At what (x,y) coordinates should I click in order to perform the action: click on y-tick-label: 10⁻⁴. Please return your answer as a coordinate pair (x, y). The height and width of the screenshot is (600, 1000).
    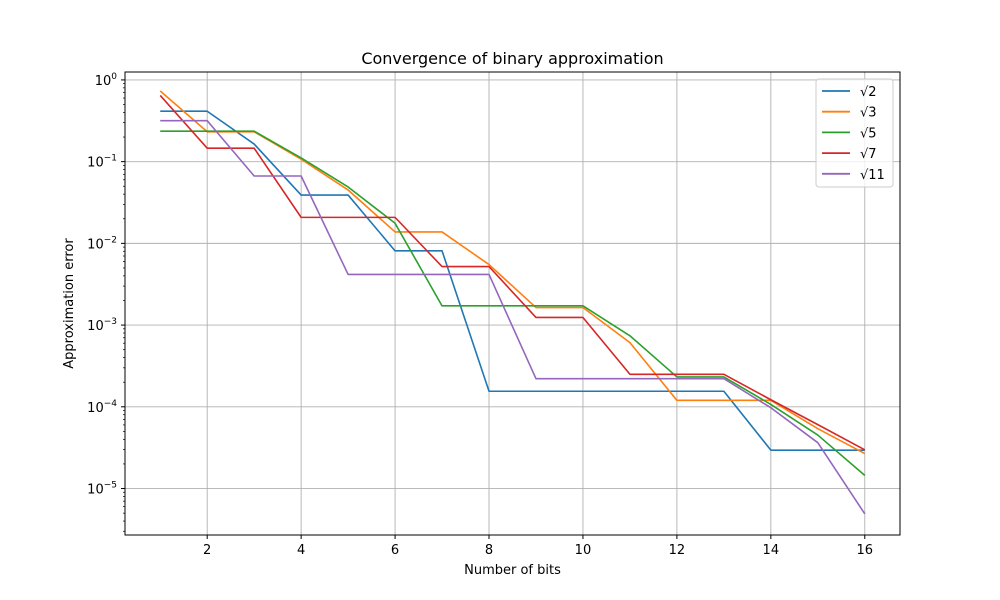
    Looking at the image, I should click on (102, 407).